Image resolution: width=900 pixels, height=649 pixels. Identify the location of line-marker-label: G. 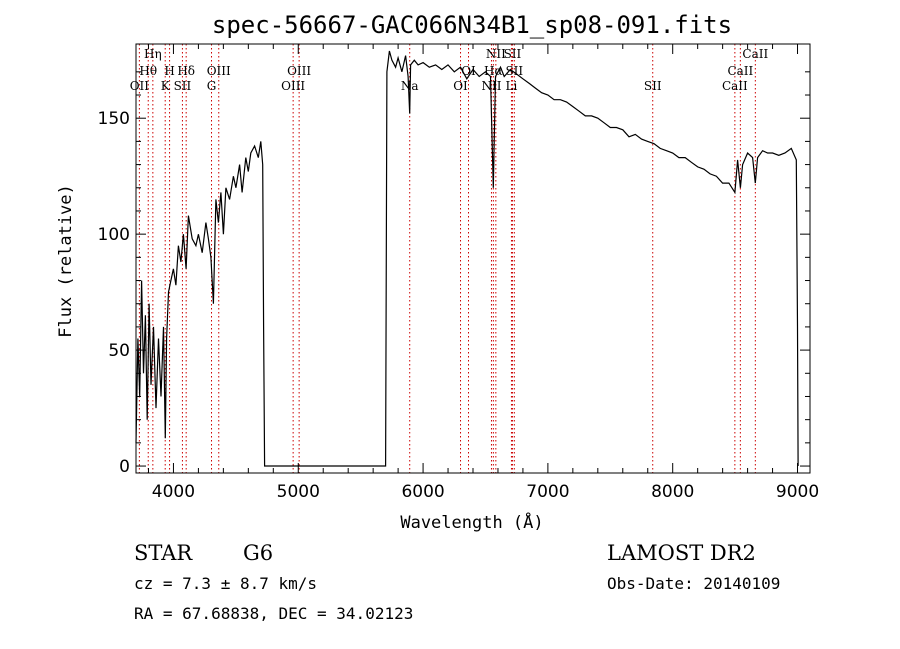
(212, 86).